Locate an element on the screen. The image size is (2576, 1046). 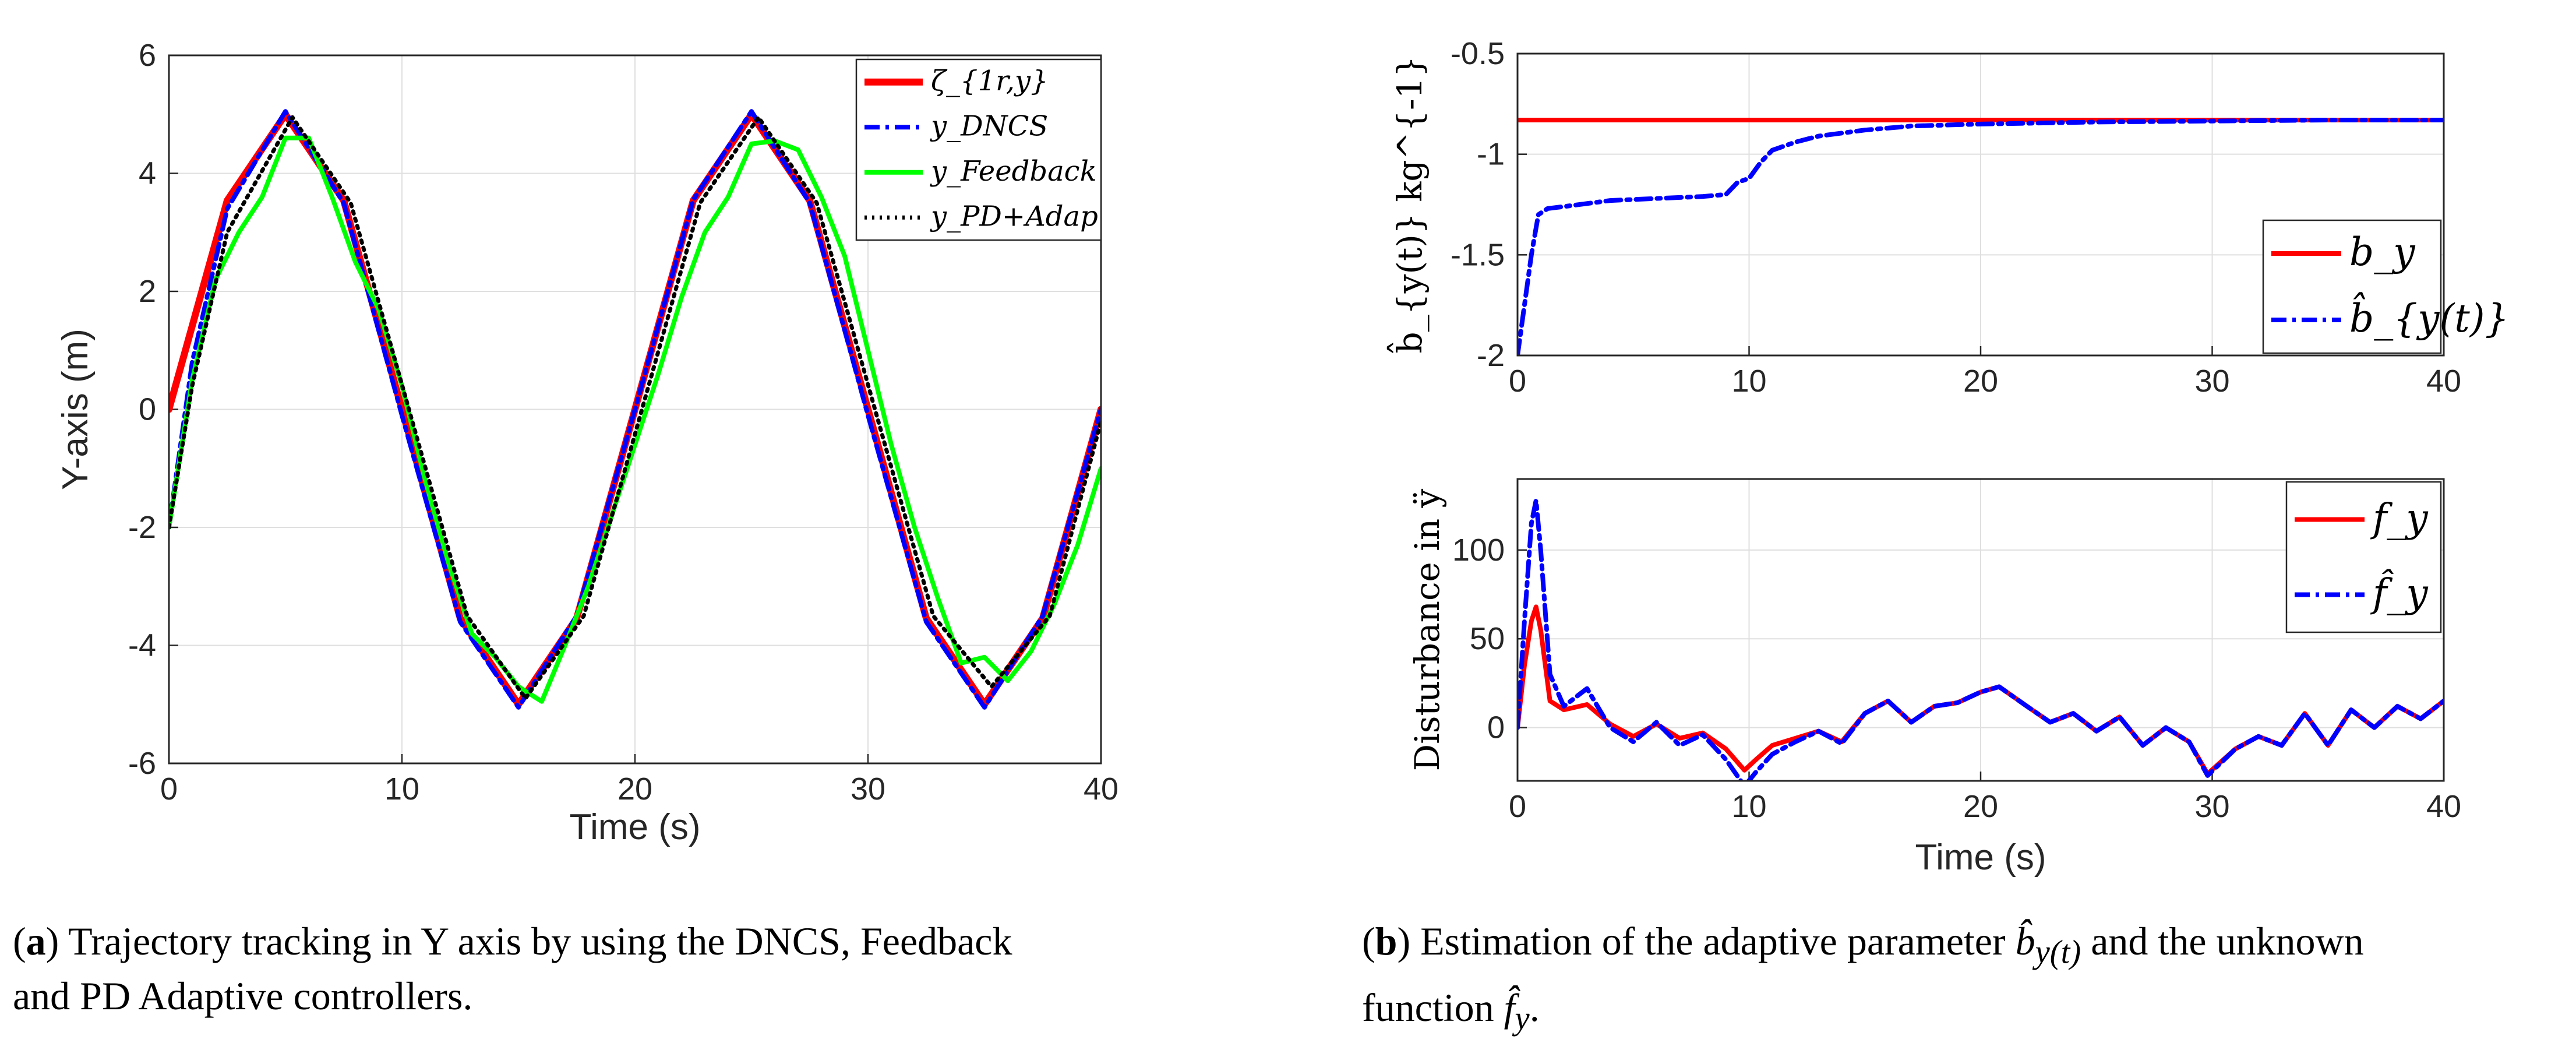
legend-label-0: b_y is located at coordinates (2382, 252).